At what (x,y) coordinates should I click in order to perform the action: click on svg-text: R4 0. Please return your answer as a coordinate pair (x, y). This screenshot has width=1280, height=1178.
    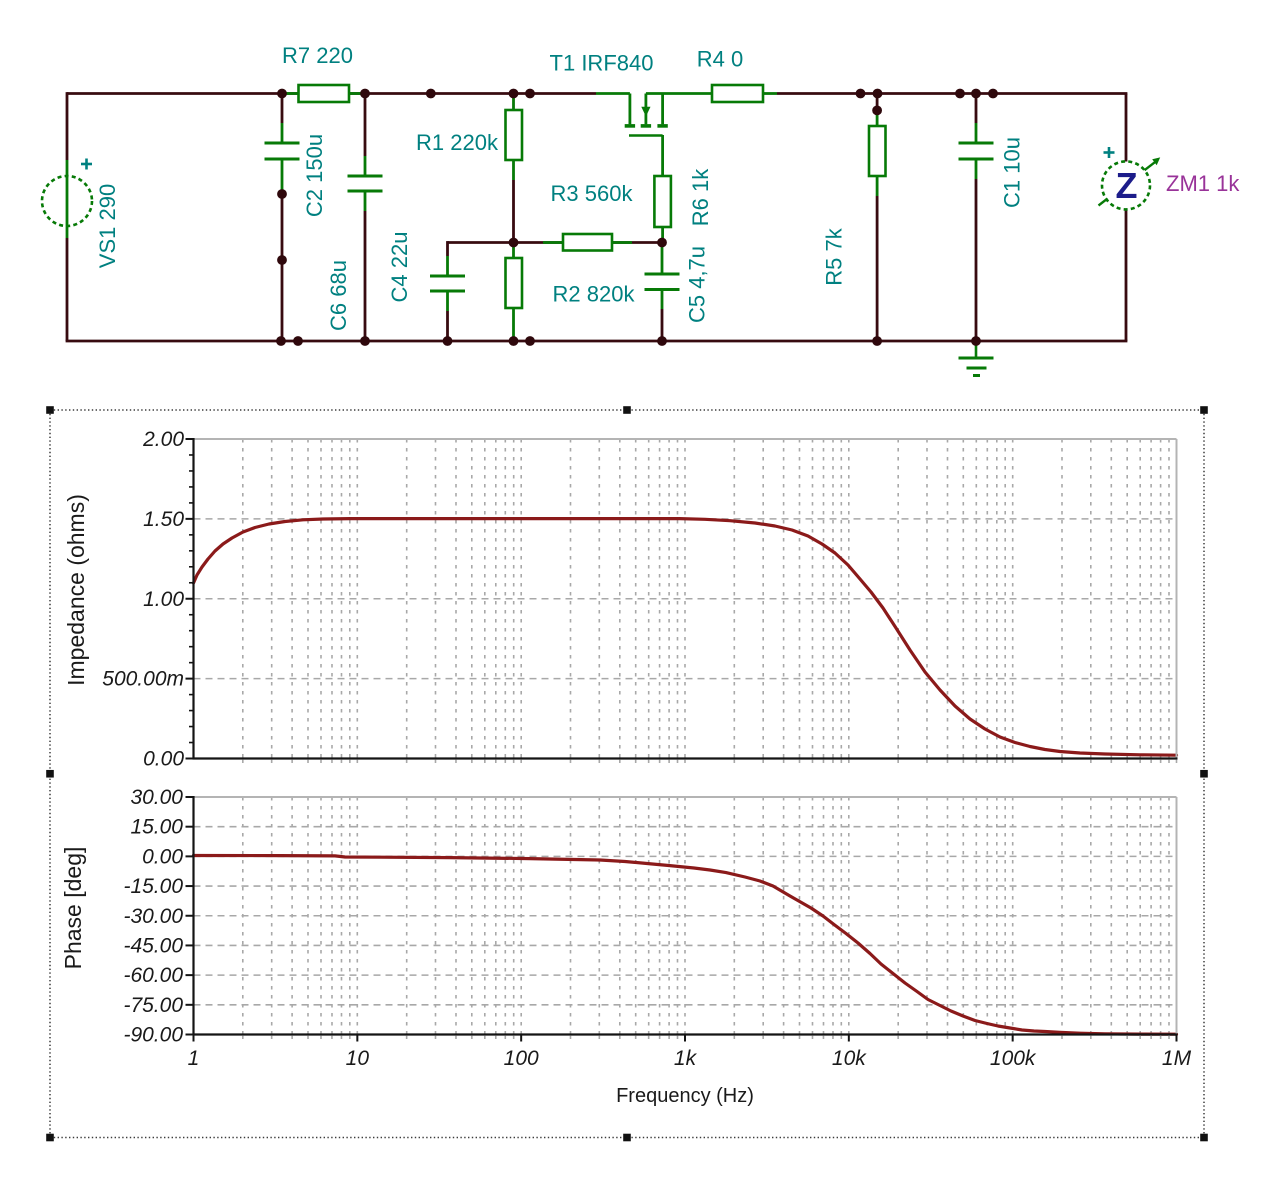
    Looking at the image, I should click on (720, 59).